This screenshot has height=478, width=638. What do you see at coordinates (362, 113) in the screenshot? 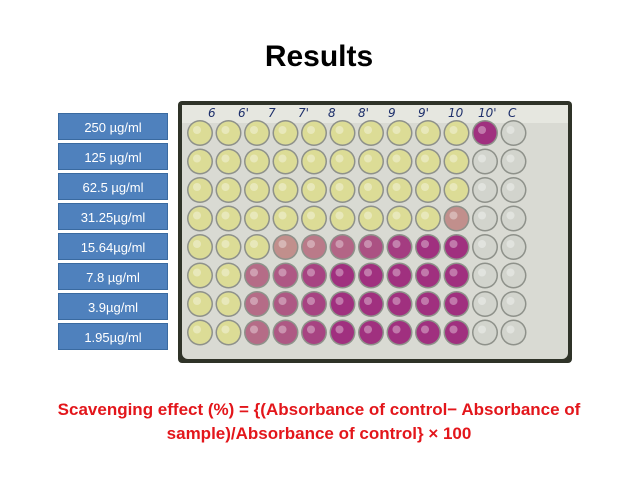
I see `column-markings: 6 6' 7 7' 8 8' 9 9' 10 10' C` at bounding box center [362, 113].